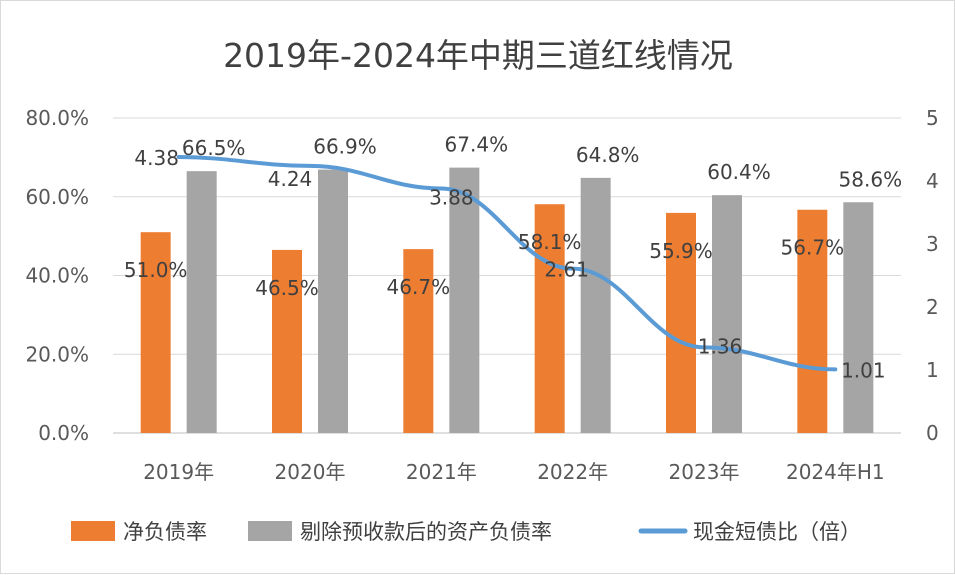  I want to click on chart-title: 2019年-2024年中期三道红线情况, so click(478, 55).